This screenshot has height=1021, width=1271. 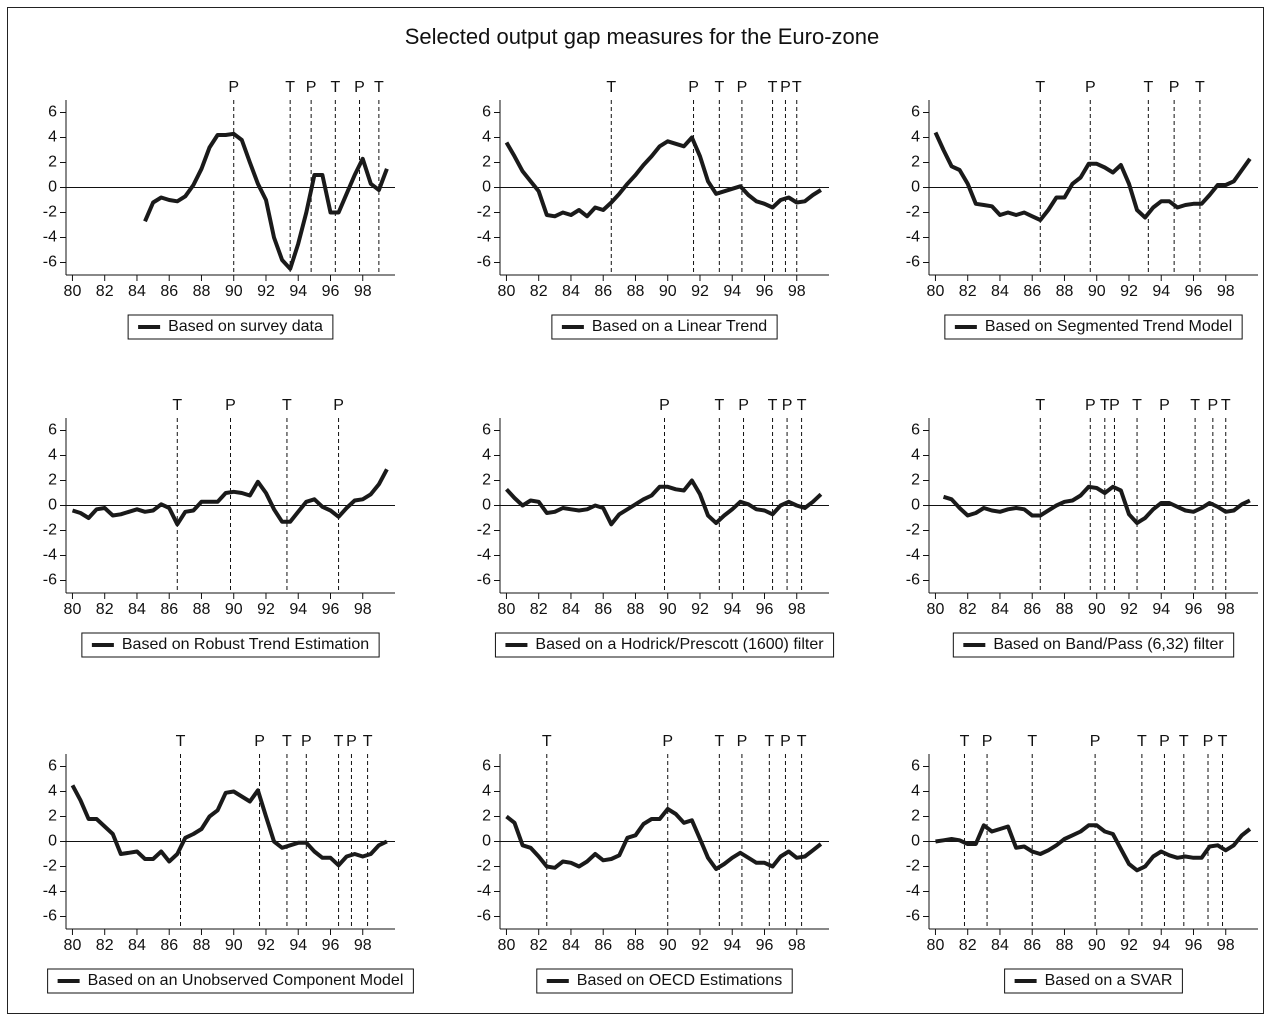 What do you see at coordinates (679, 980) in the screenshot?
I see `legend-label: Based on OECD Estimations` at bounding box center [679, 980].